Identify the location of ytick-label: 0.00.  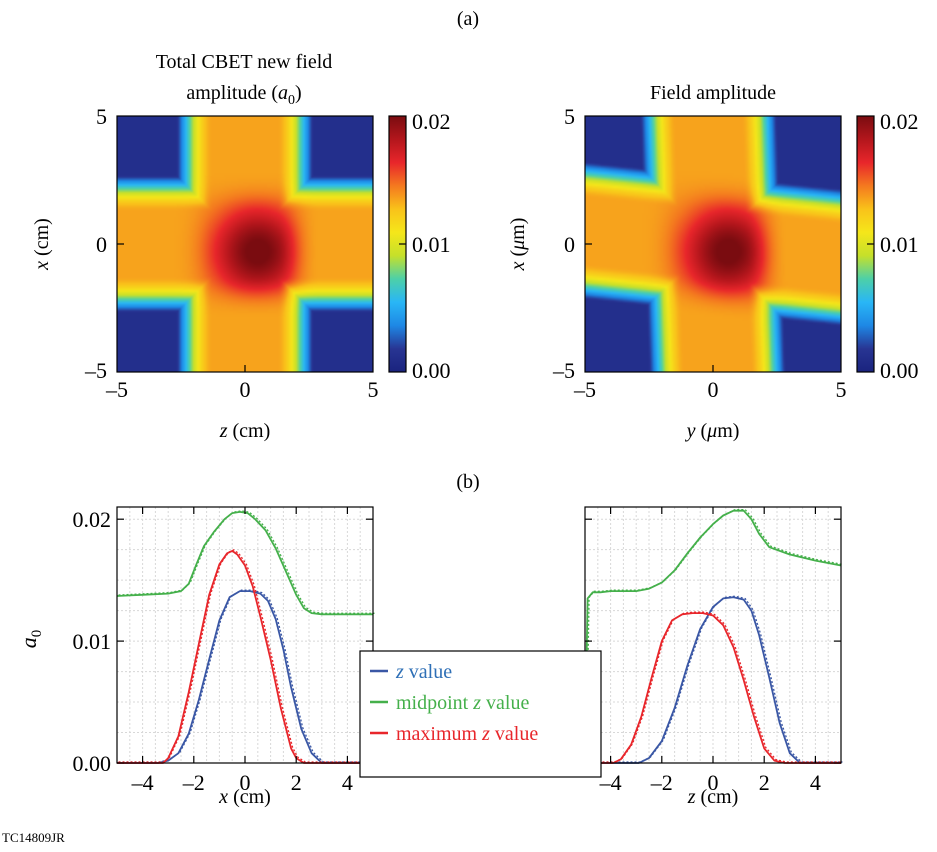
(92, 763).